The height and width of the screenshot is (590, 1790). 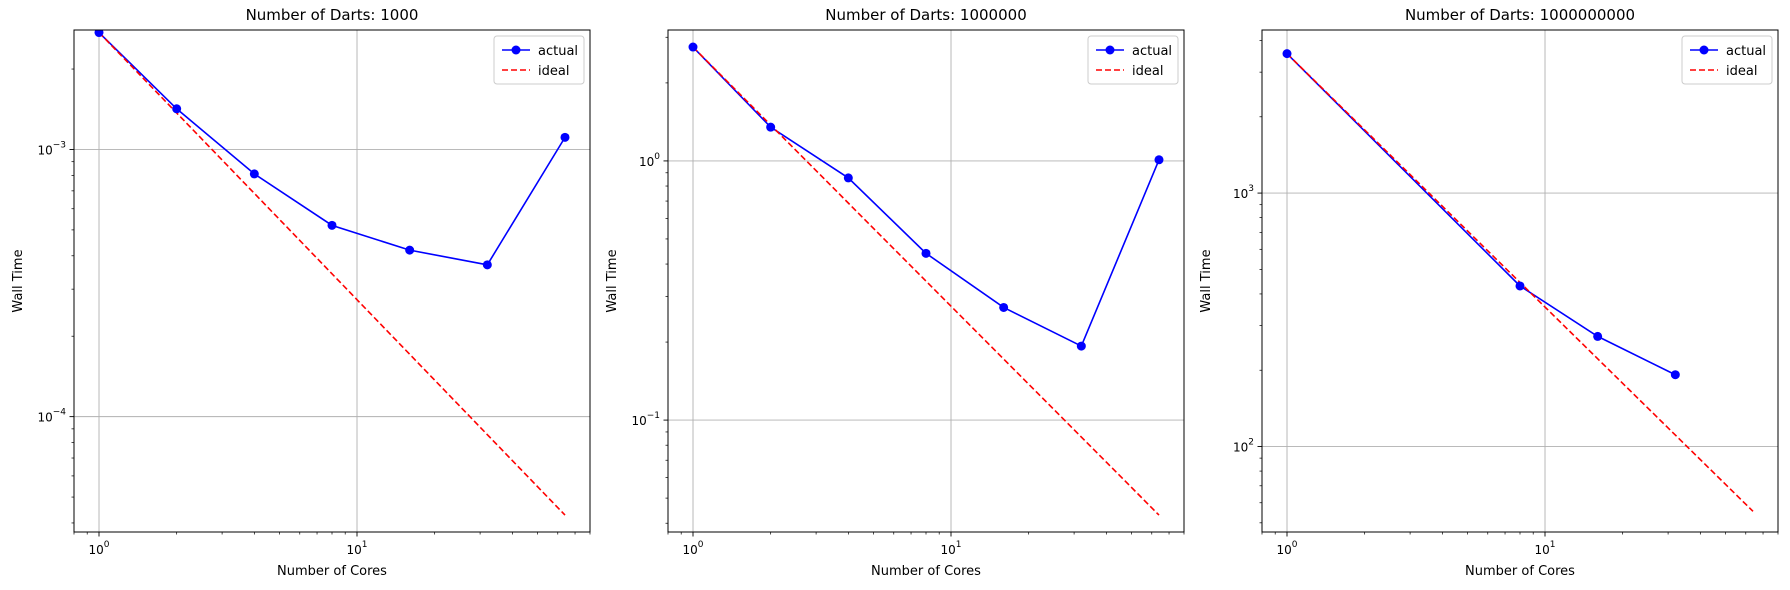 I want to click on y-tick-label: 10⁻⁴, so click(x=51, y=416).